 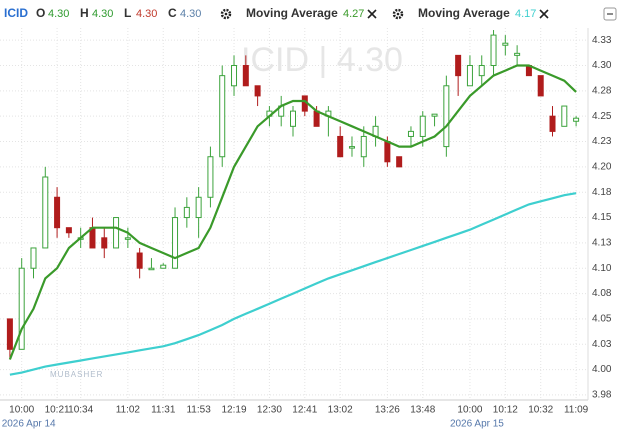 What do you see at coordinates (84, 13) in the screenshot?
I see `field-label: H` at bounding box center [84, 13].